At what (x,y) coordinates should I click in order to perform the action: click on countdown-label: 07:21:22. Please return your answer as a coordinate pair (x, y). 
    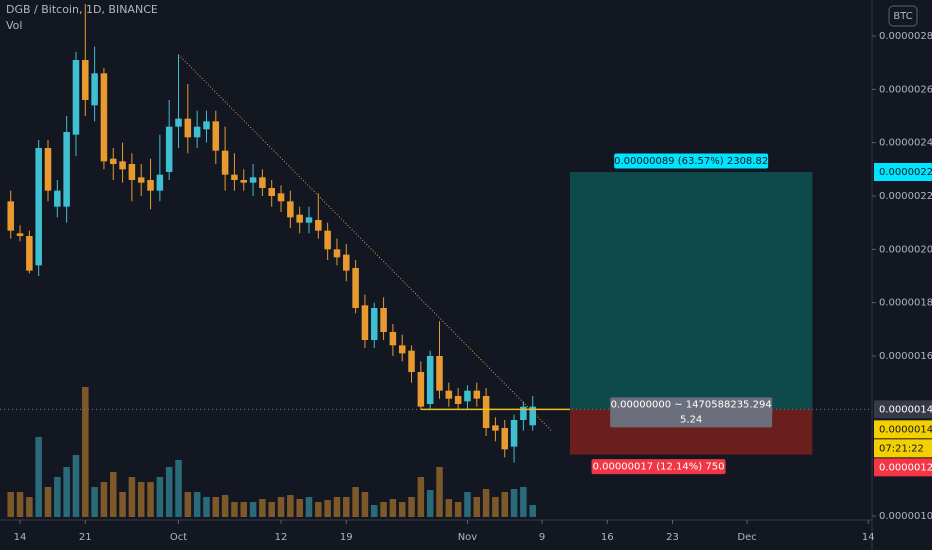
    Looking at the image, I should click on (901, 448).